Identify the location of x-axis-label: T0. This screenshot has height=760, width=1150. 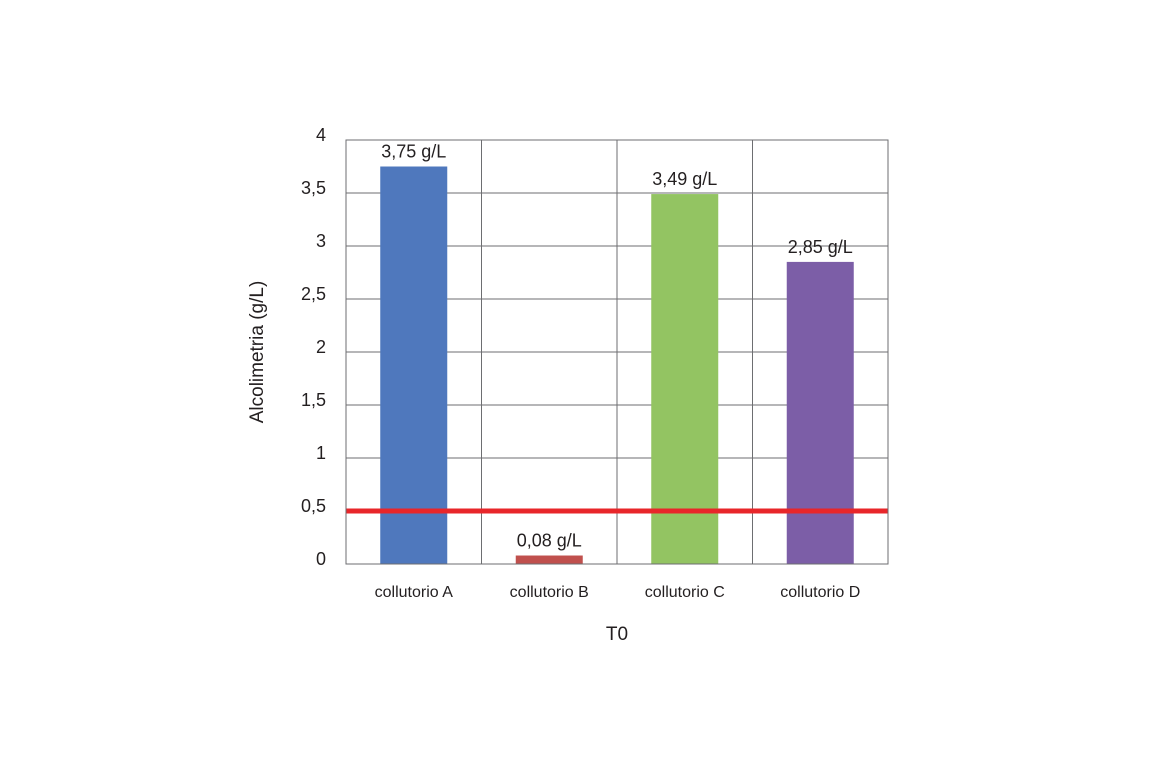
(617, 634).